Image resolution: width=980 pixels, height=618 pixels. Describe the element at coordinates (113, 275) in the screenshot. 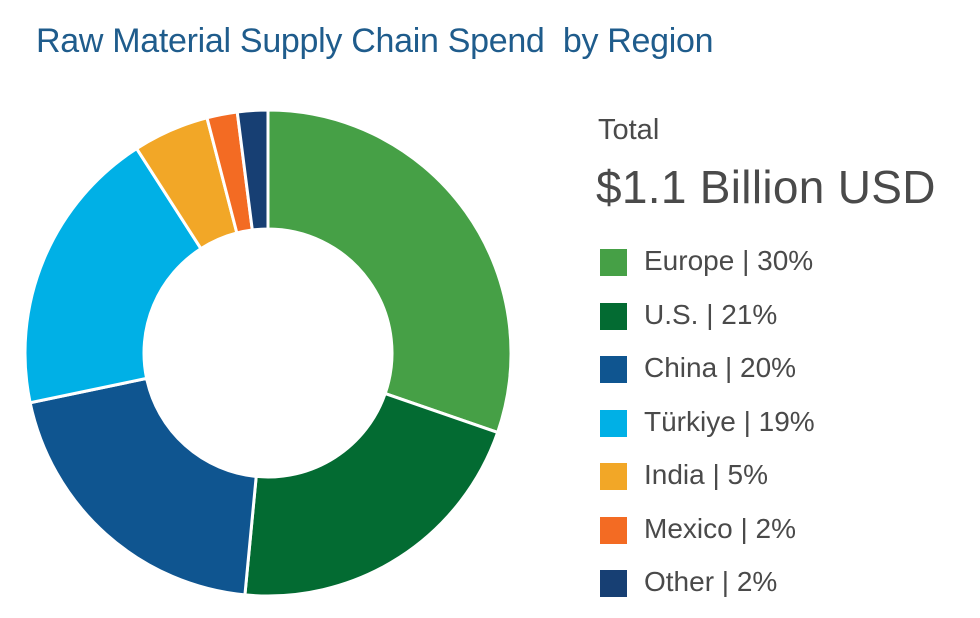

I see `donut-slice-t-rkiye` at that location.